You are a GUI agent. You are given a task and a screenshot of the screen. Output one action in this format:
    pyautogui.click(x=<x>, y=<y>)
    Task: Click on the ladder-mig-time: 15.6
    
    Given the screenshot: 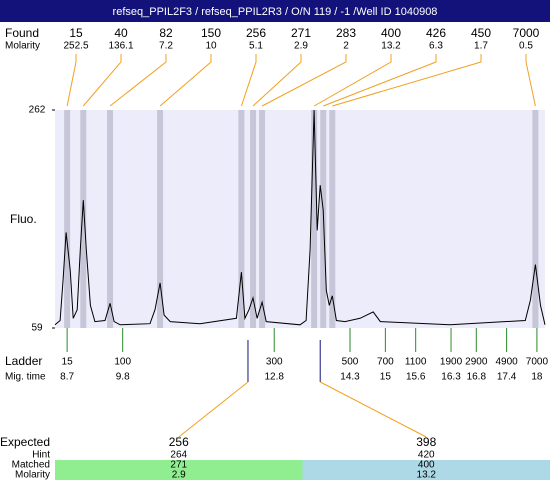 What is the action you would take?
    pyautogui.click(x=416, y=377)
    